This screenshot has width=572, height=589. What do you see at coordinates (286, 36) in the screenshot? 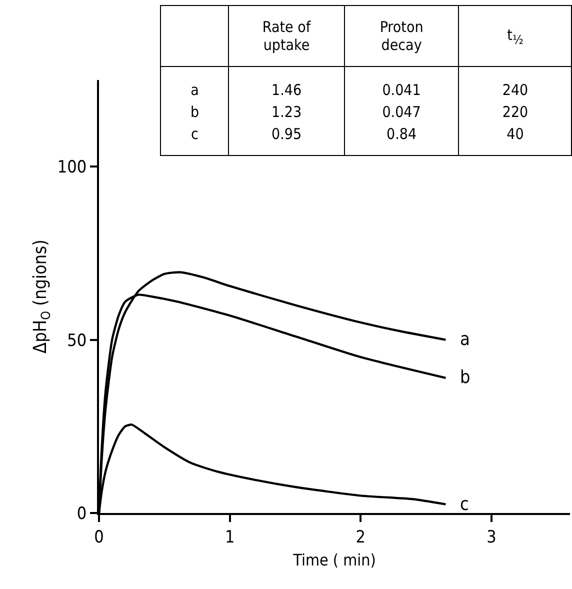
I see `text: Rate of uptake` at bounding box center [286, 36].